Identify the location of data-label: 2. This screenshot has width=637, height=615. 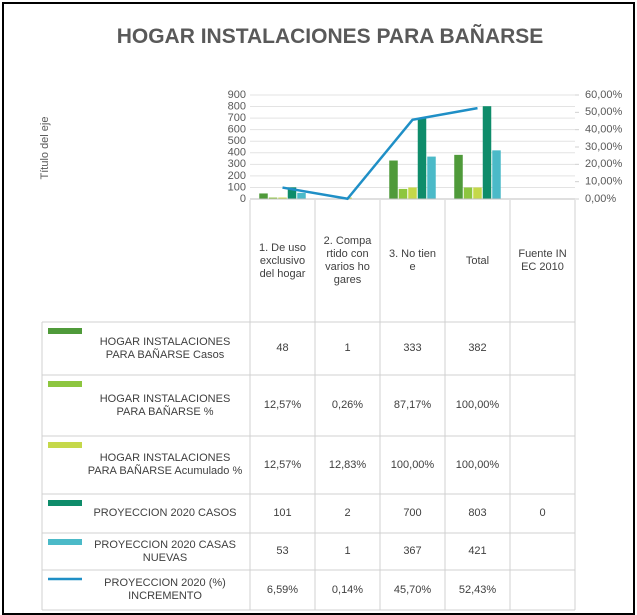
(347, 513).